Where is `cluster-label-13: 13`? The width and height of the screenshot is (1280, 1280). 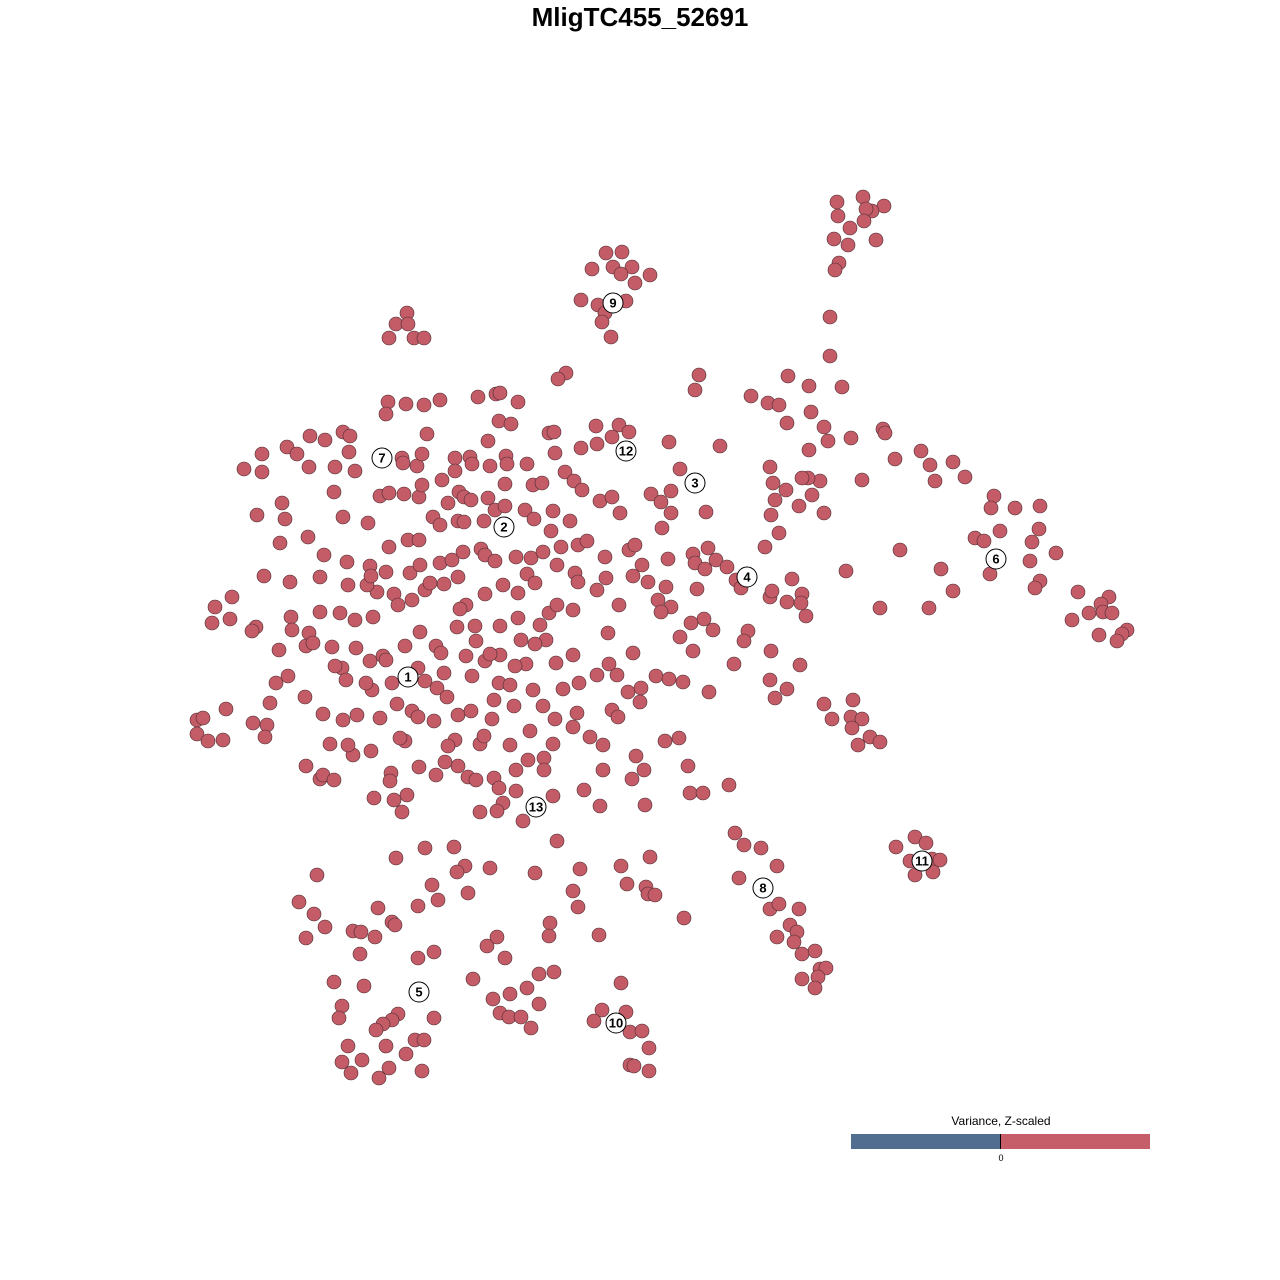
cluster-label-13: 13 is located at coordinates (536, 807).